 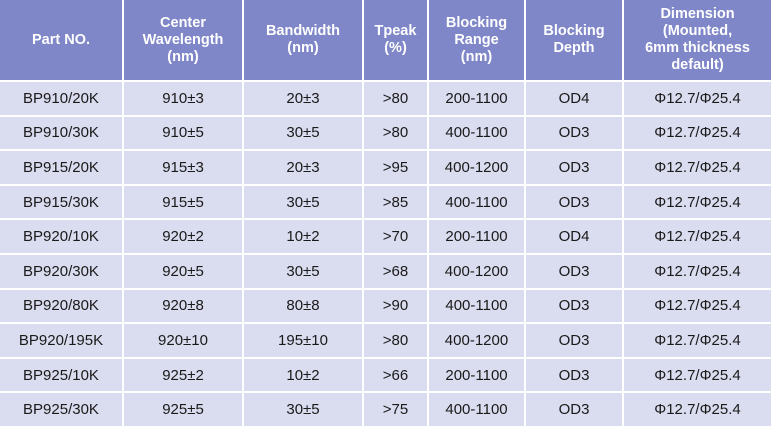 I want to click on table-cell: BP920/195K, so click(x=61, y=340).